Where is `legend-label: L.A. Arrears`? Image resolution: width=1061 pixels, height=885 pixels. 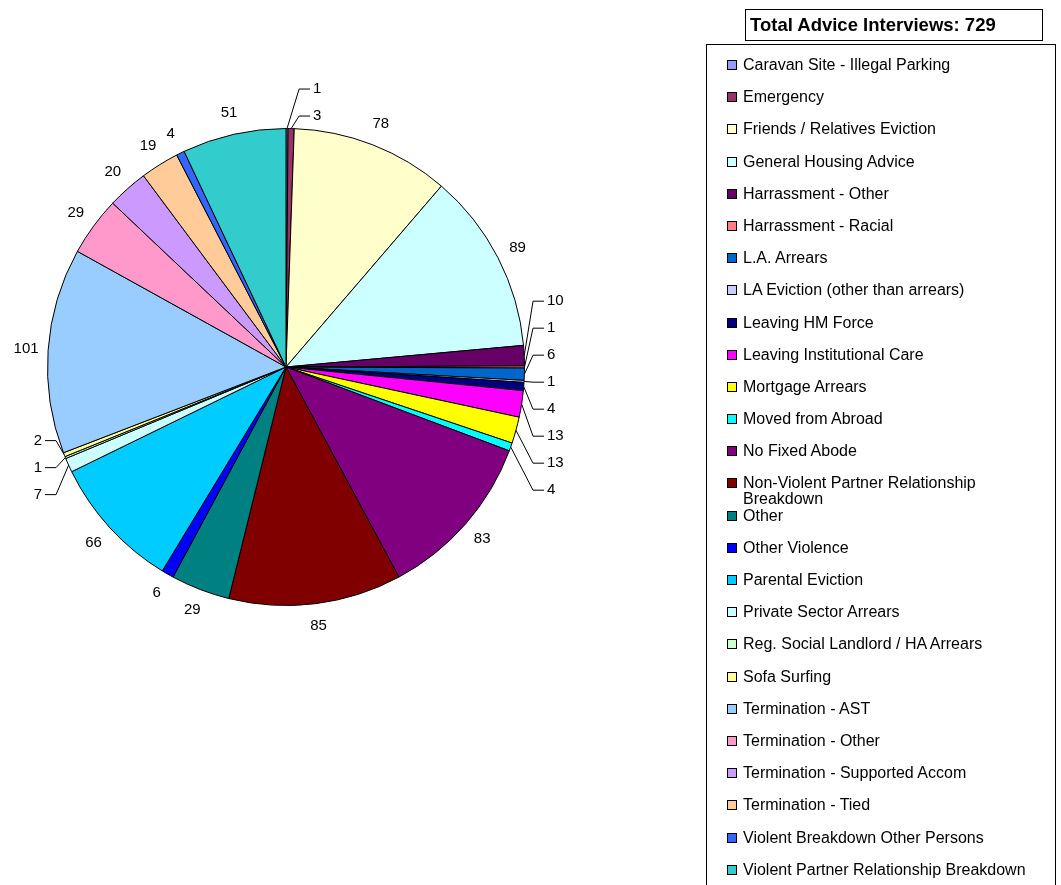
legend-label: L.A. Arrears is located at coordinates (785, 258).